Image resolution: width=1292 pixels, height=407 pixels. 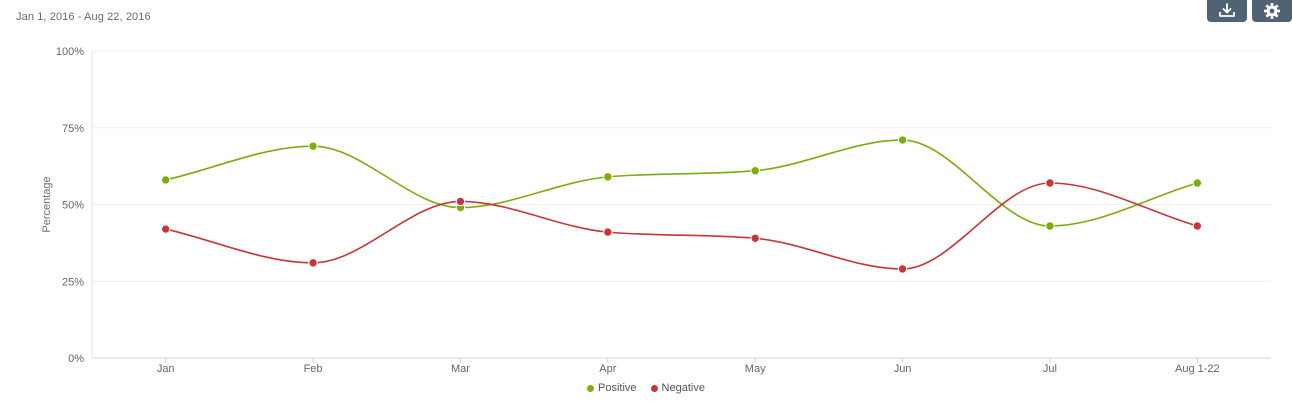 I want to click on y-tick-label: 75%, so click(x=73, y=129).